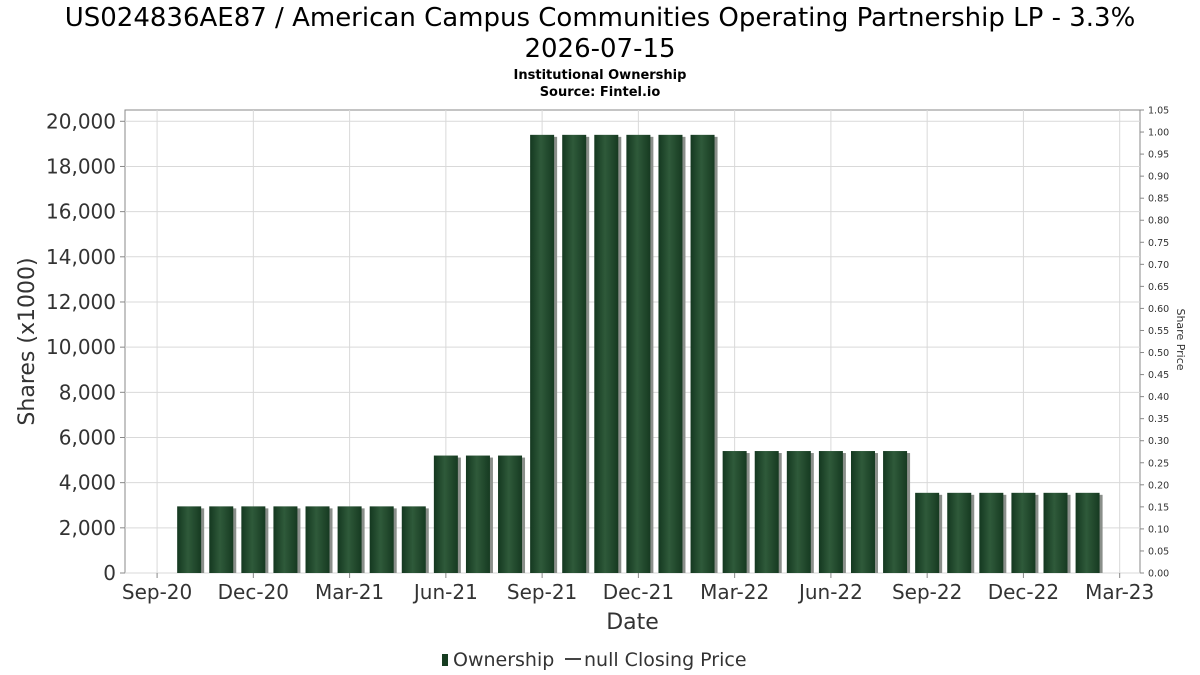 The width and height of the screenshot is (1200, 675). What do you see at coordinates (1158, 331) in the screenshot?
I see `y2-tick-label: 0.55` at bounding box center [1158, 331].